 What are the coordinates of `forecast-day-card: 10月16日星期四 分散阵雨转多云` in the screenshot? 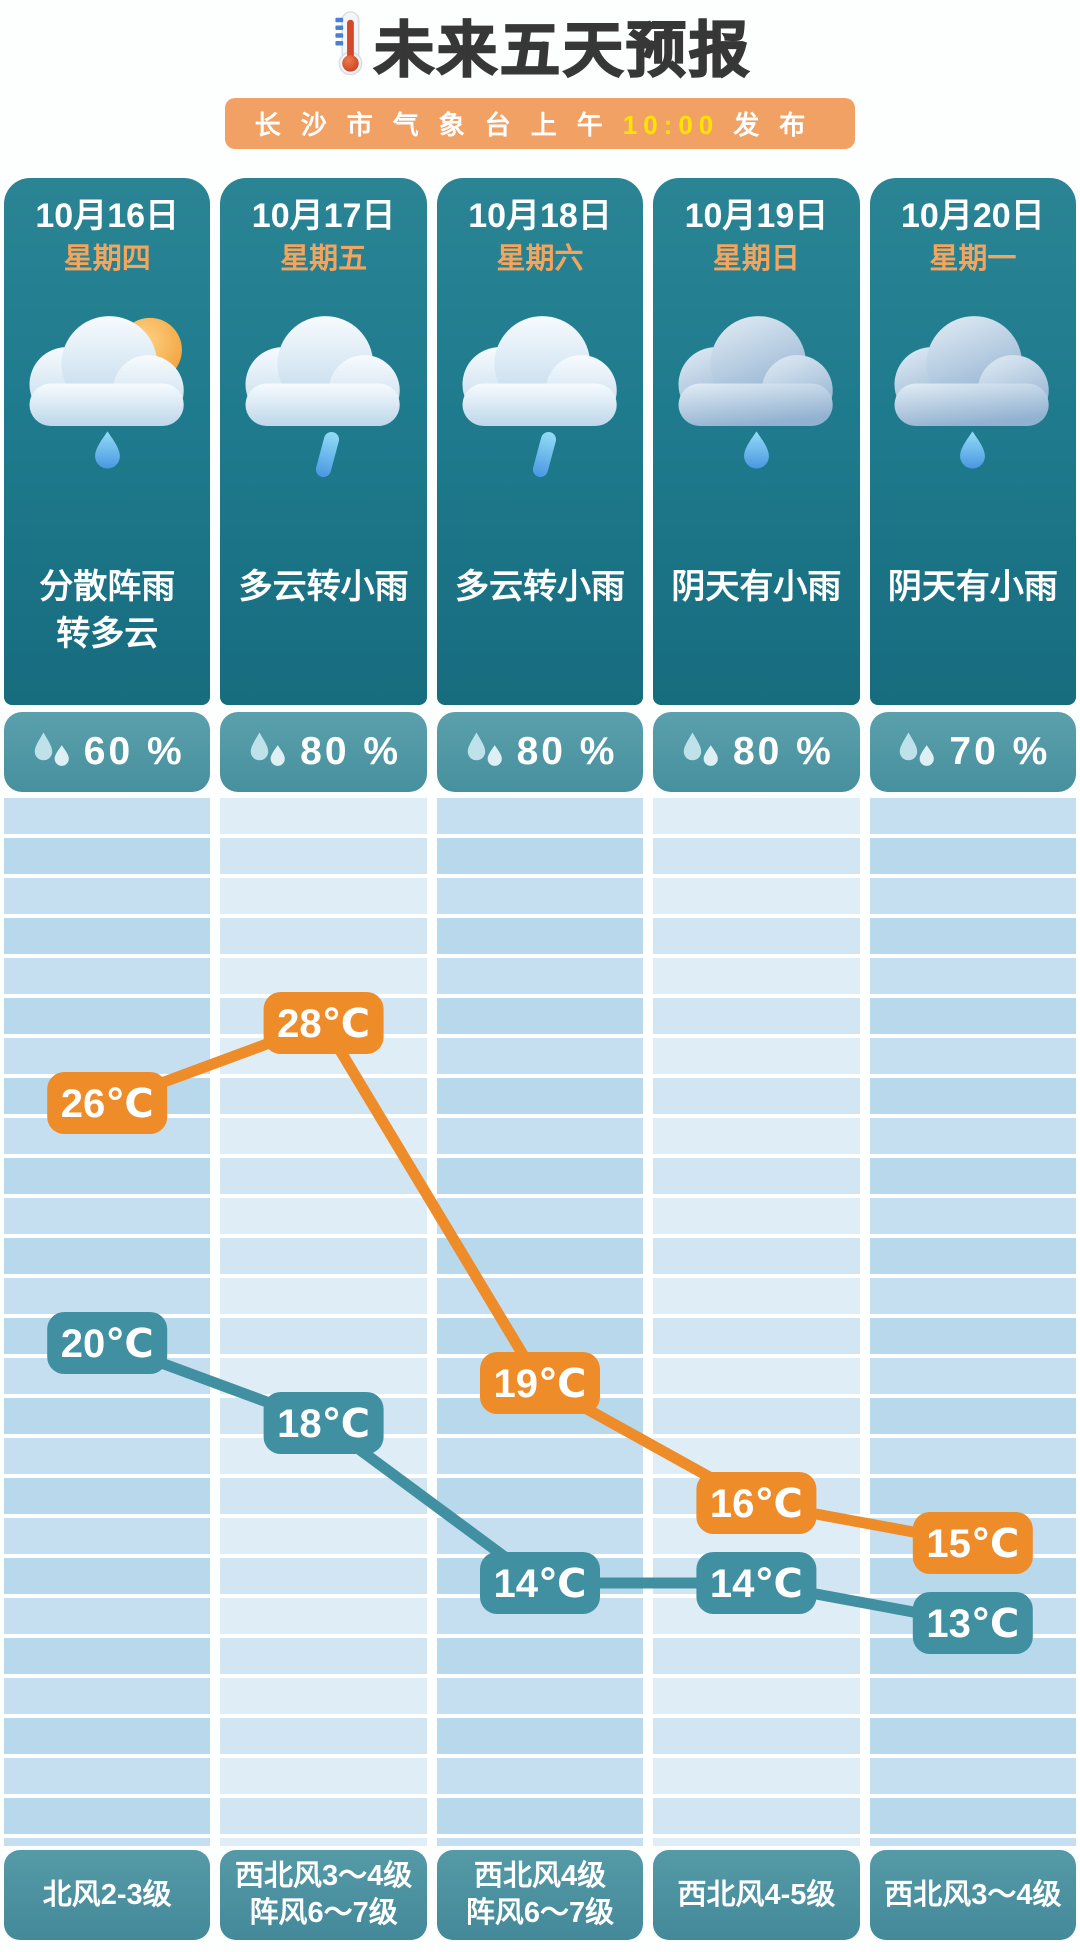 It's located at (107, 441).